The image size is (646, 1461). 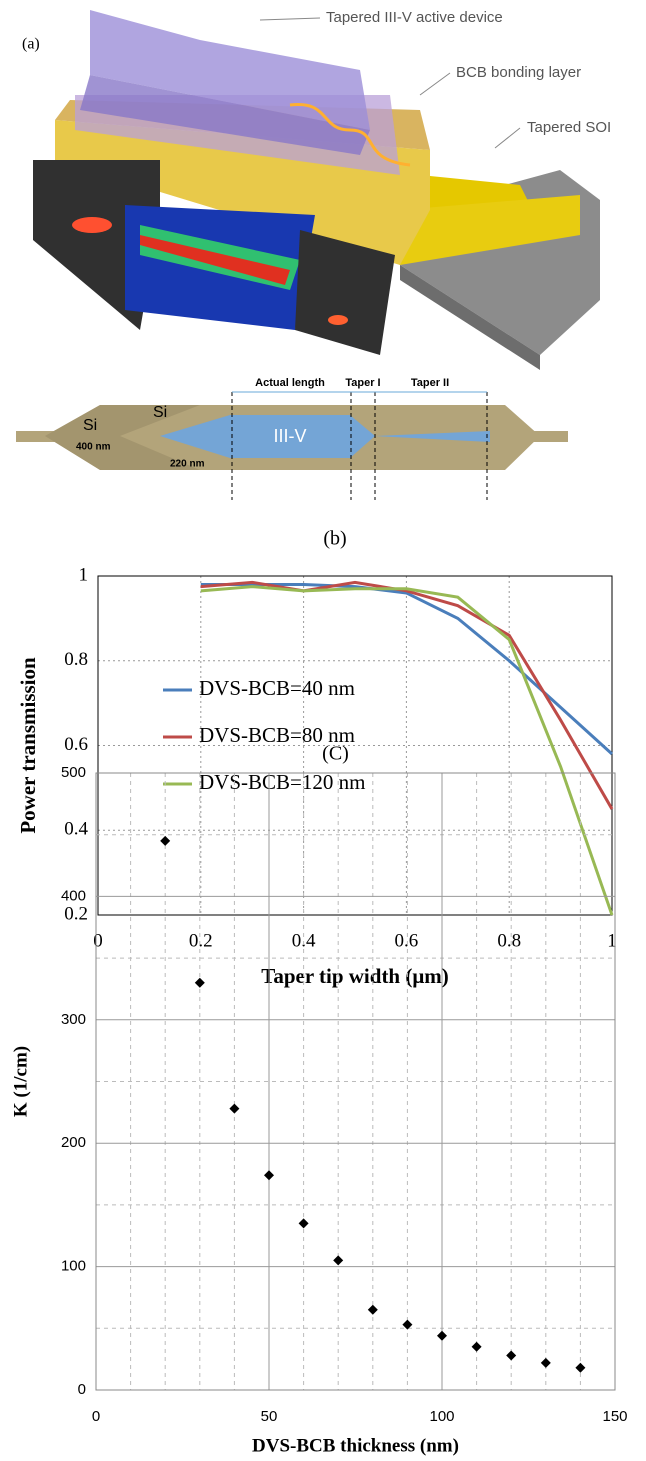 What do you see at coordinates (614, 1416) in the screenshot?
I see `x-tick-label: 150` at bounding box center [614, 1416].